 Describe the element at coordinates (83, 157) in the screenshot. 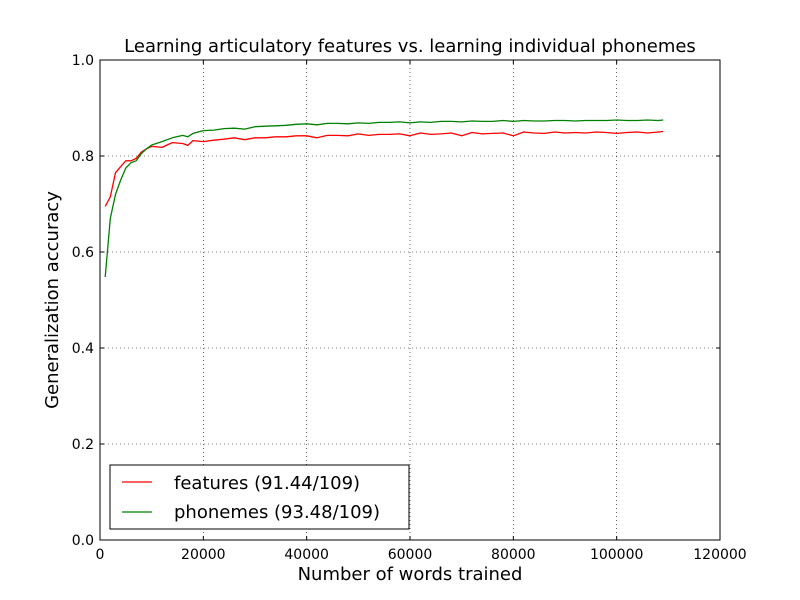

I see `y-tick-label: 0.8` at that location.